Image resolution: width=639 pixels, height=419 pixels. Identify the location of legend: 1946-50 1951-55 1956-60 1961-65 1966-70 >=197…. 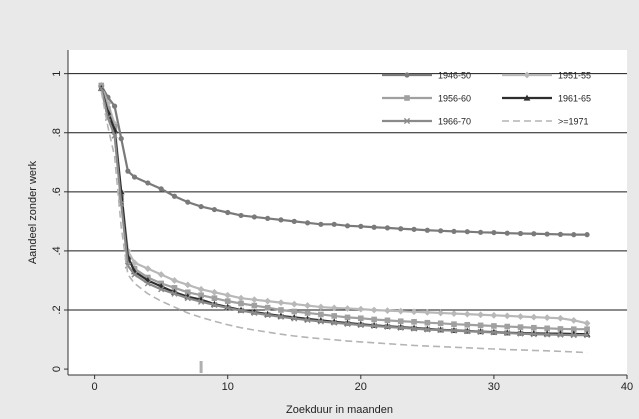
(486, 99).